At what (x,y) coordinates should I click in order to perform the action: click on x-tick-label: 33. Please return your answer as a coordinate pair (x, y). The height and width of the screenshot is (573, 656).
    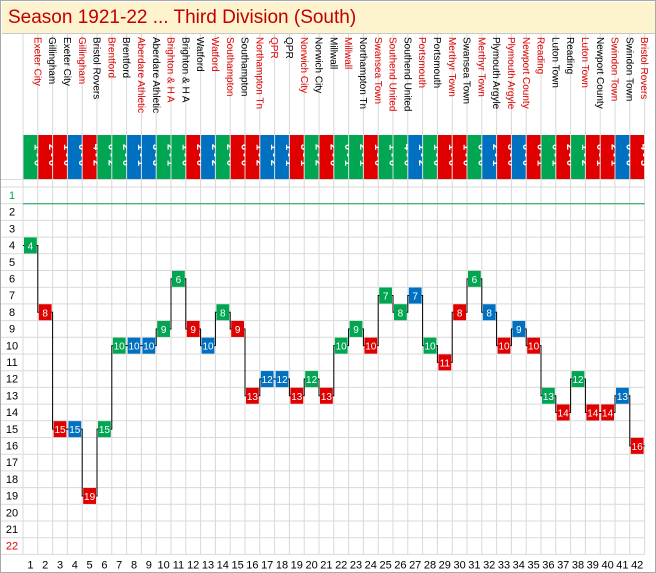
    Looking at the image, I should click on (504, 565).